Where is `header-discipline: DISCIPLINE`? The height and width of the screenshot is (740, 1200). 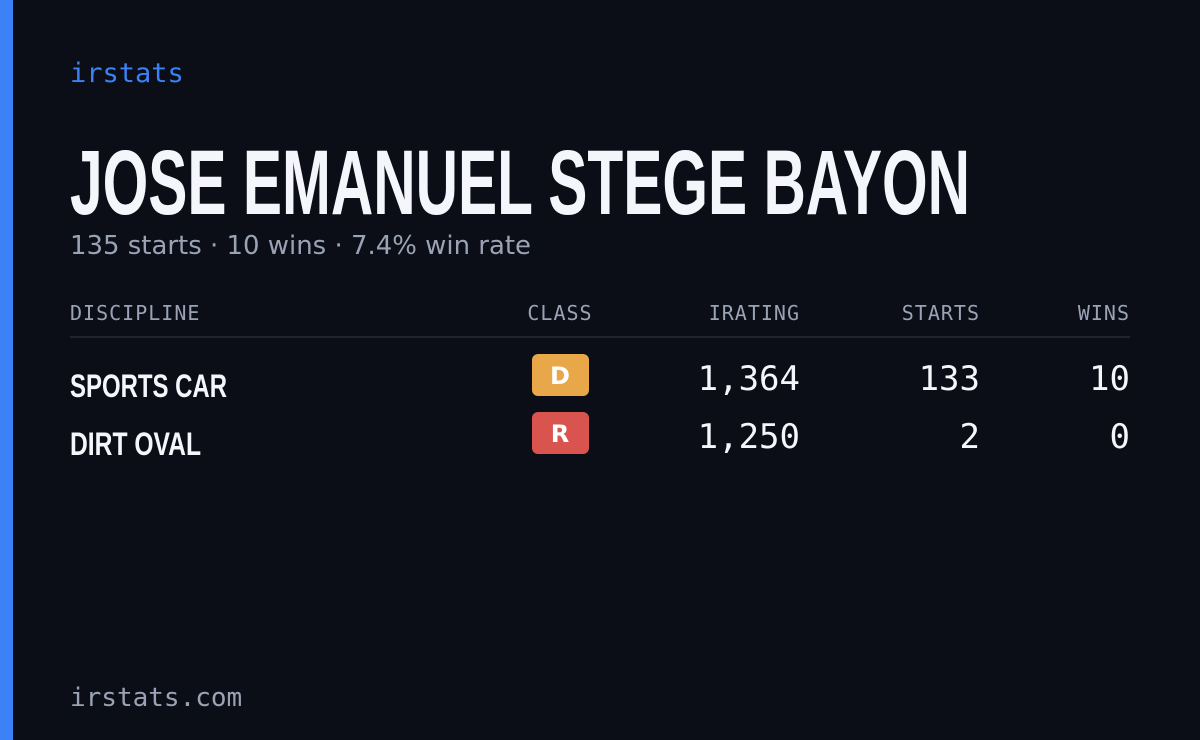 header-discipline: DISCIPLINE is located at coordinates (135, 313).